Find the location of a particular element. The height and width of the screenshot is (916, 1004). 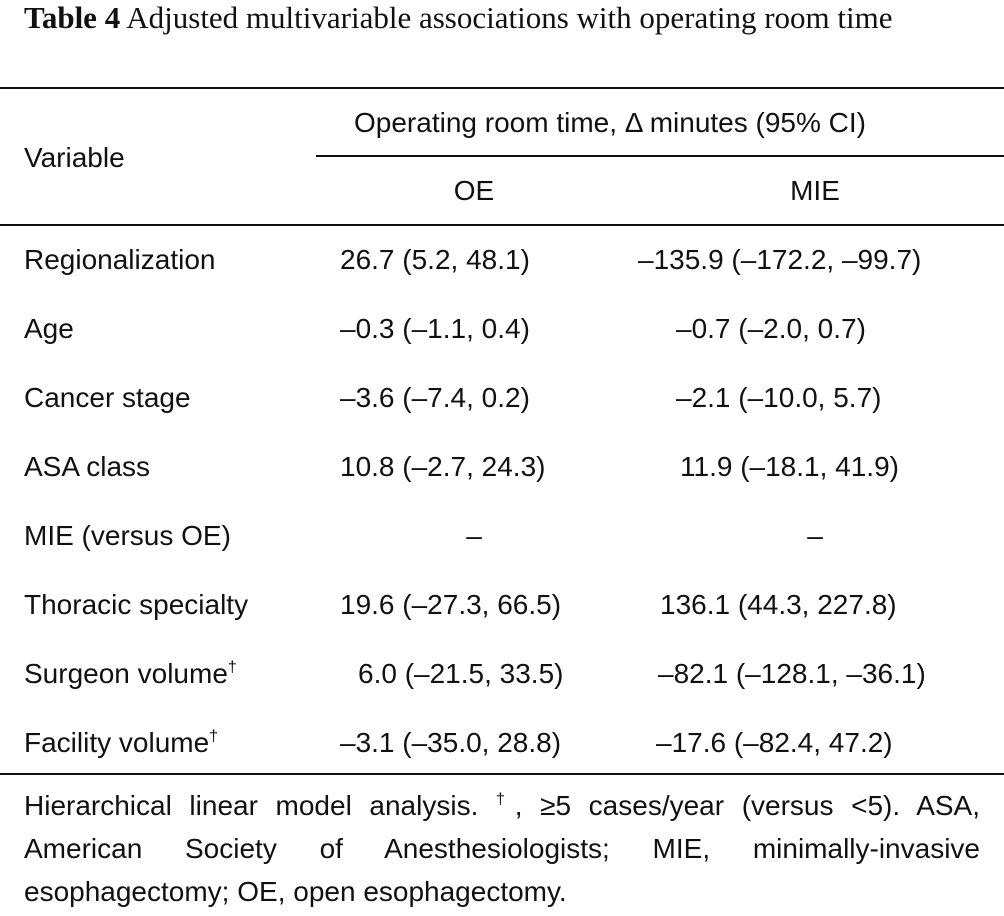

row-label-text: Surgeon volume is located at coordinates (126, 673).